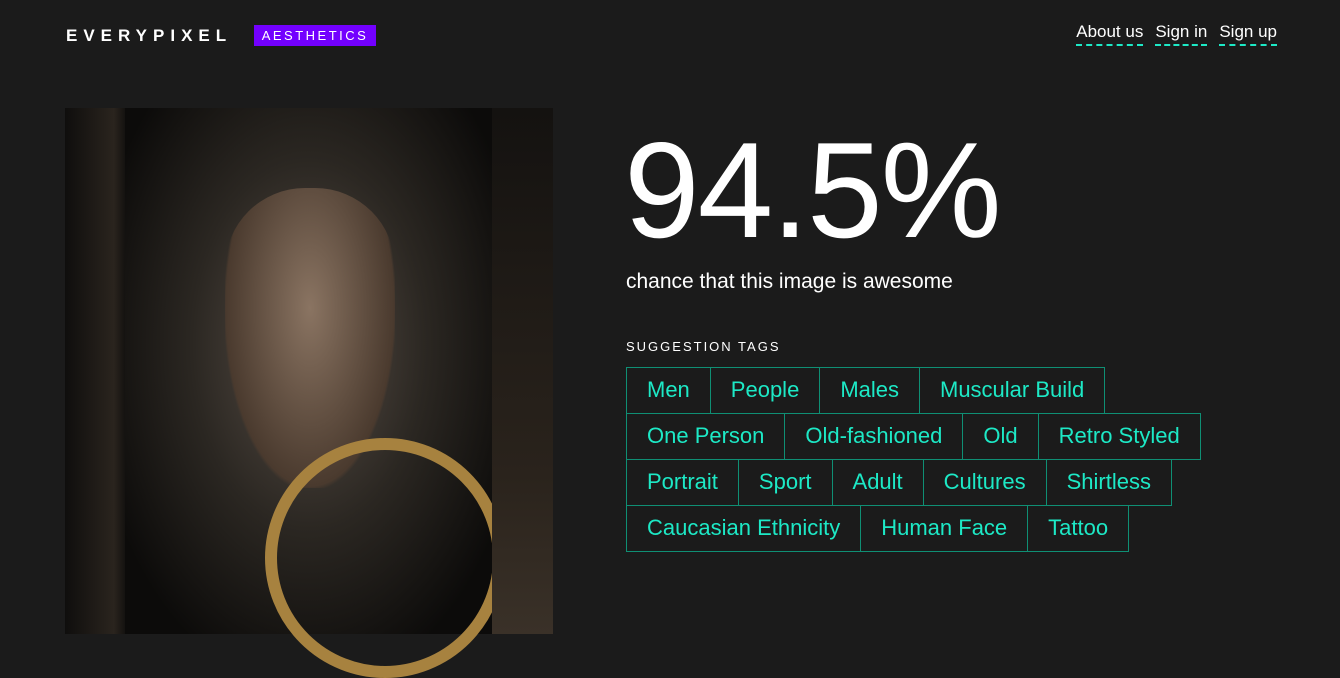  What do you see at coordinates (785, 482) in the screenshot?
I see `tag: Sport` at bounding box center [785, 482].